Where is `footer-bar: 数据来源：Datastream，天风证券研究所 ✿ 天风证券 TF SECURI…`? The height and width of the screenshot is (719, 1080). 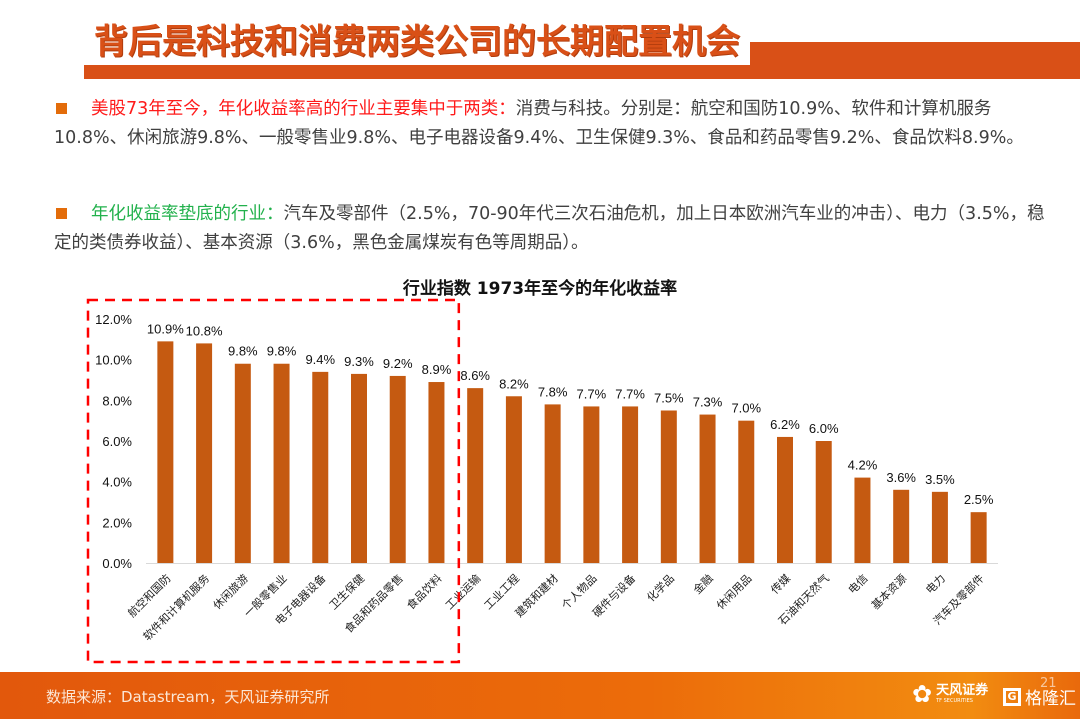
footer-bar: 数据来源：Datastream，天风证券研究所 ✿ 天风证券 TF SECURI… is located at coordinates (540, 695).